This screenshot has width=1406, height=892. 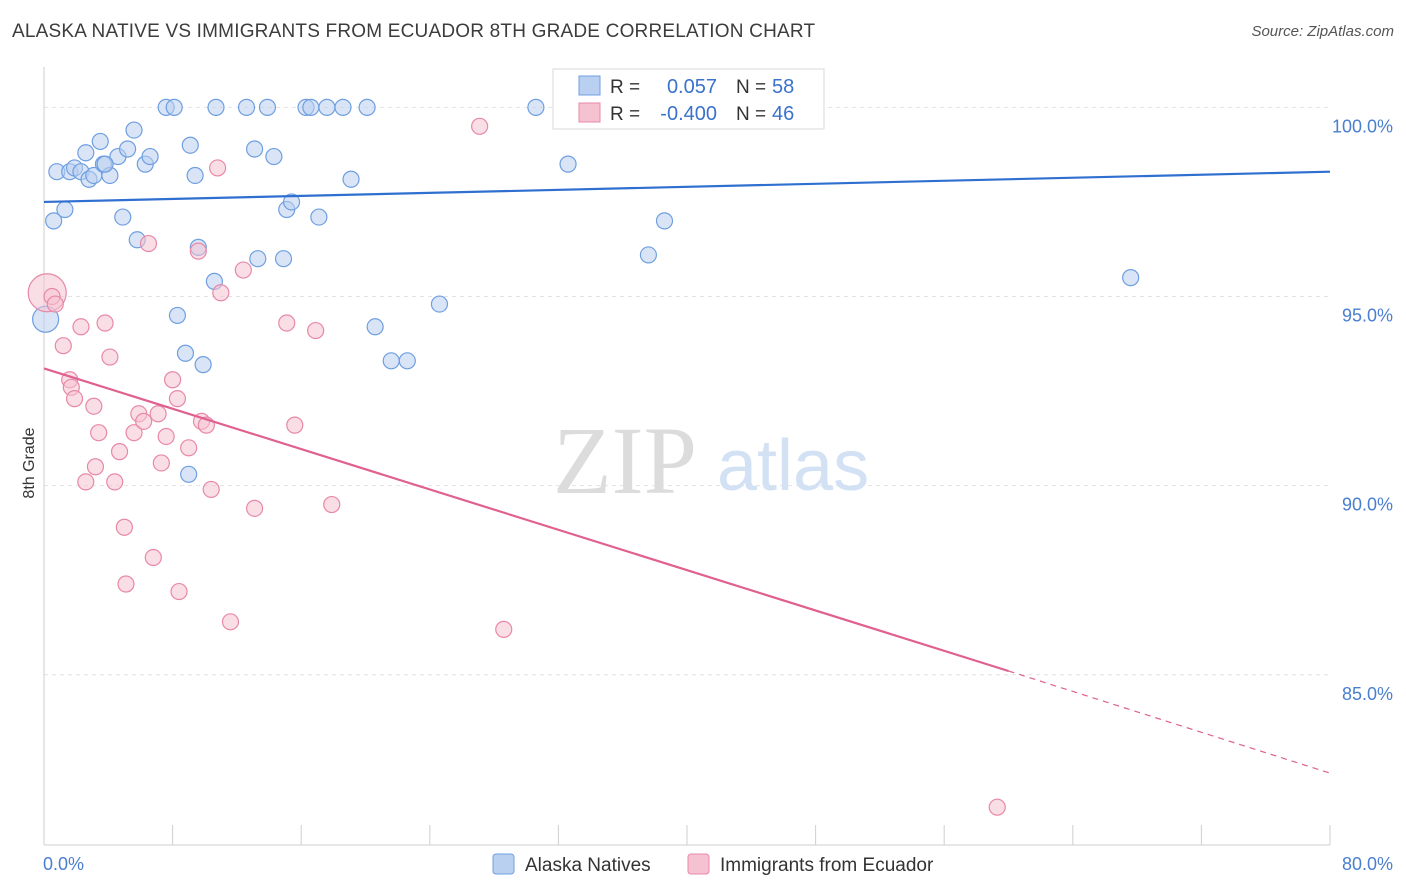 What do you see at coordinates (625, 460) in the screenshot?
I see `watermark-zip: ZIP` at bounding box center [625, 460].